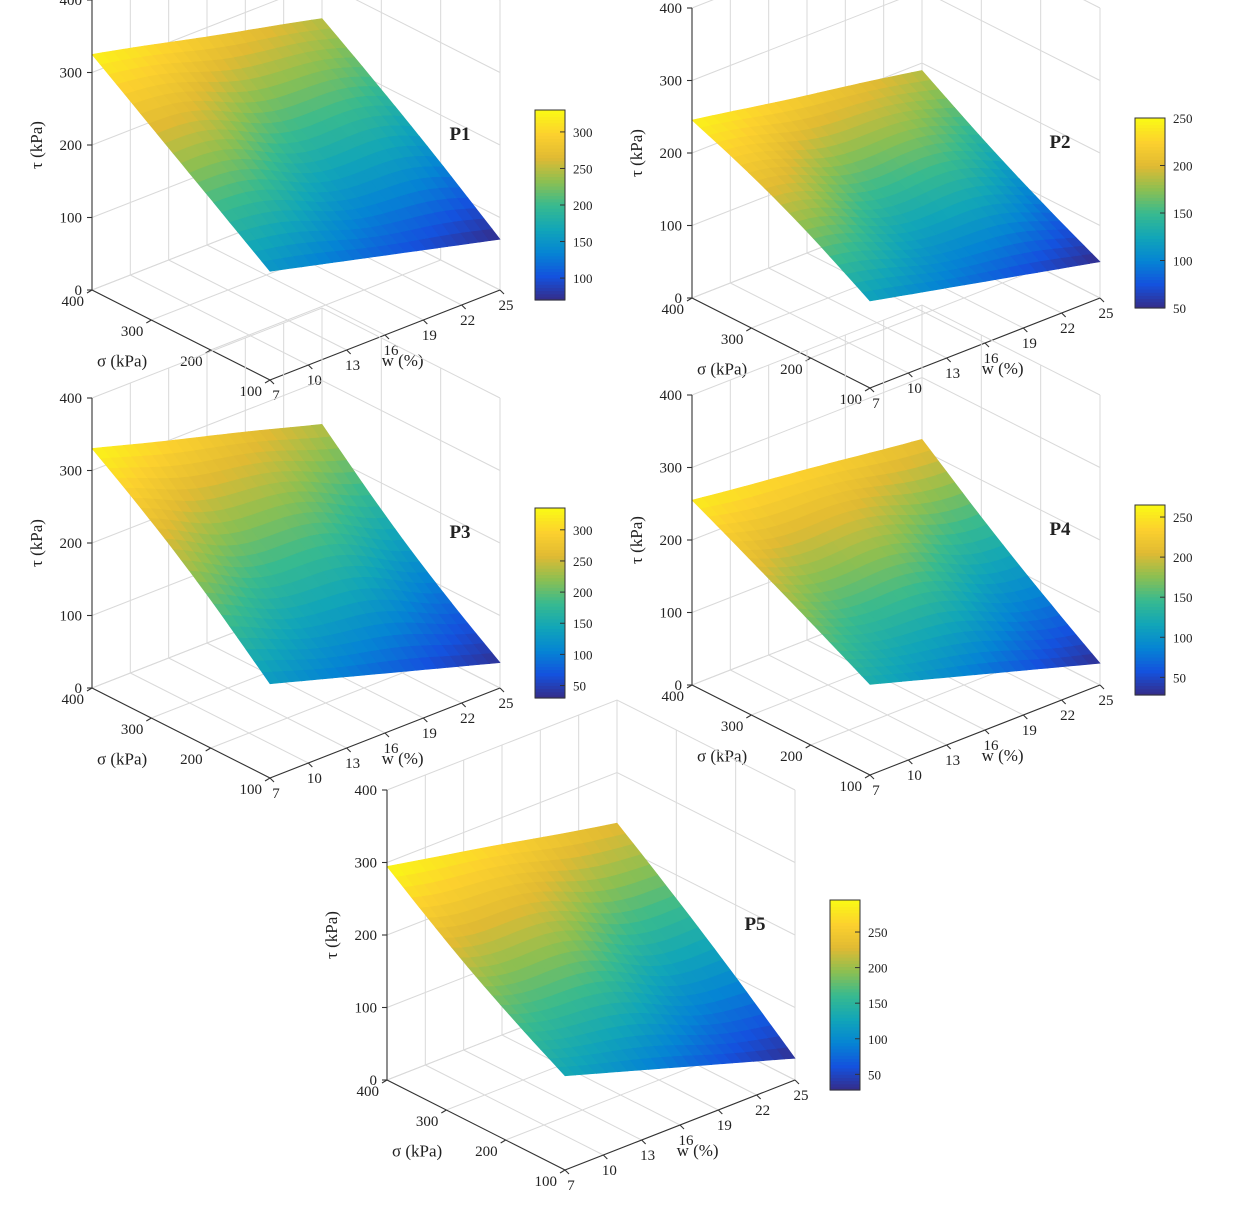  Describe the element at coordinates (429, 734) in the screenshot. I see `x-tick-label: 19` at that location.